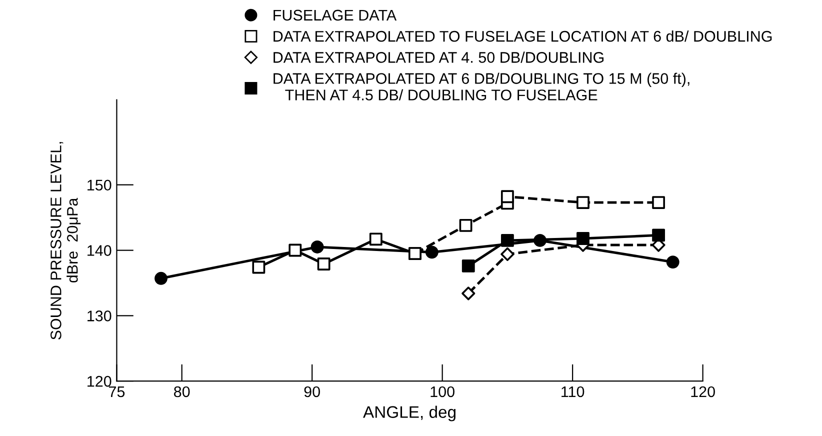  What do you see at coordinates (703, 392) in the screenshot?
I see `x-tick-label: 120` at bounding box center [703, 392].